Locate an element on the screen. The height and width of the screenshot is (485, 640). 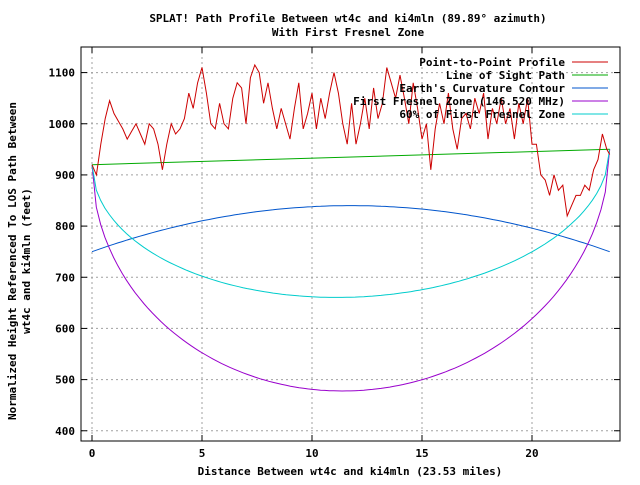
y-tick-label: 700 is located at coordinates (65, 277).